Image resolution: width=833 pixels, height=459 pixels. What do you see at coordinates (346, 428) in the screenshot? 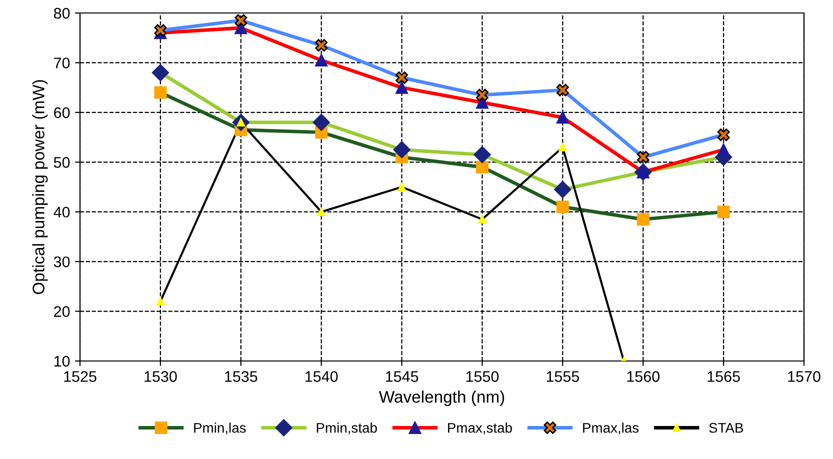
I see `legend-label: Pmin,stab` at bounding box center [346, 428].